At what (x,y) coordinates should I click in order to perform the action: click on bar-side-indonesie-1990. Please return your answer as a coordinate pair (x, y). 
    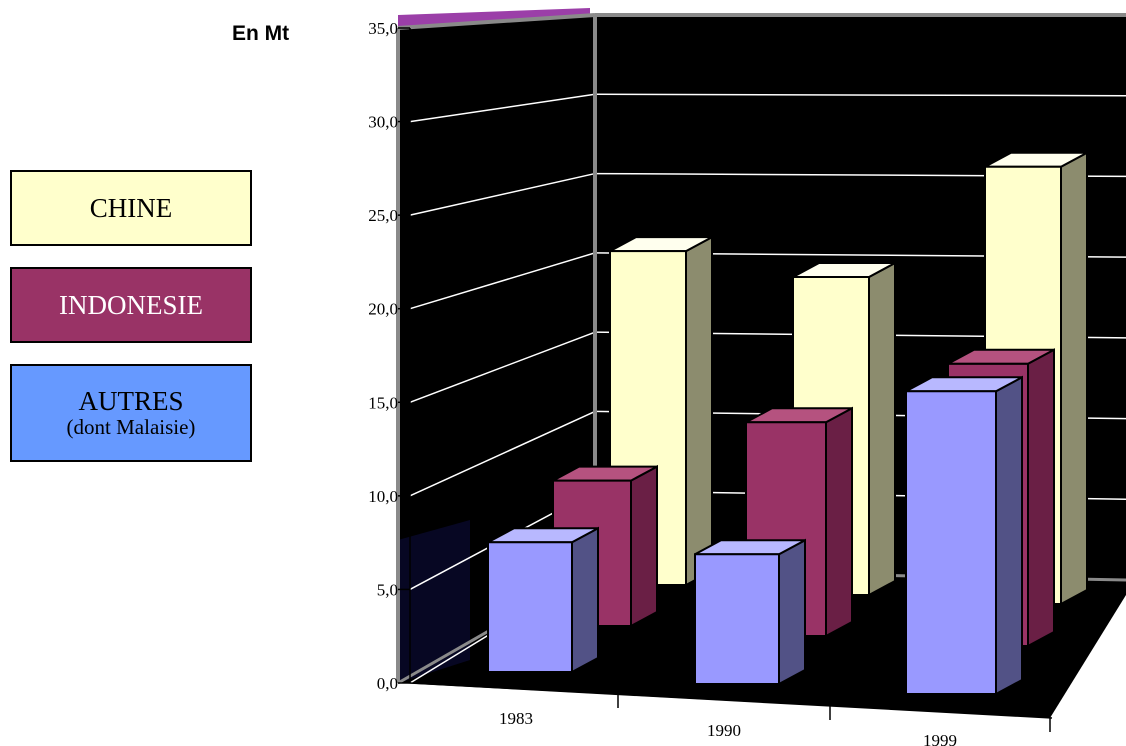
    Looking at the image, I should click on (839, 522).